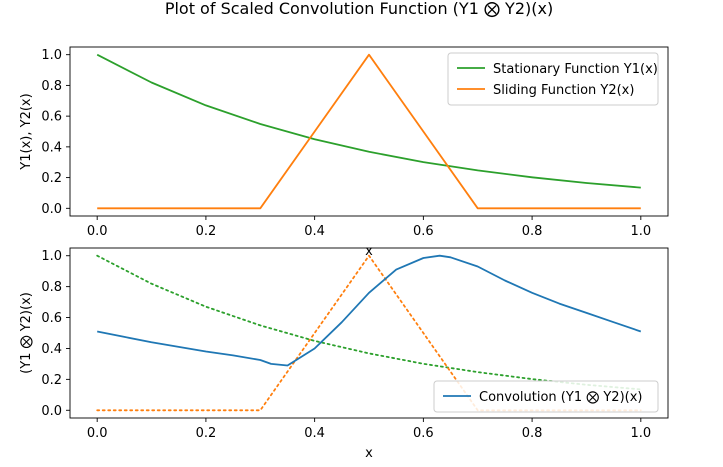 The image size is (723, 467). I want to click on legend-entry-label: Sliding Function Y2(x), so click(563, 90).